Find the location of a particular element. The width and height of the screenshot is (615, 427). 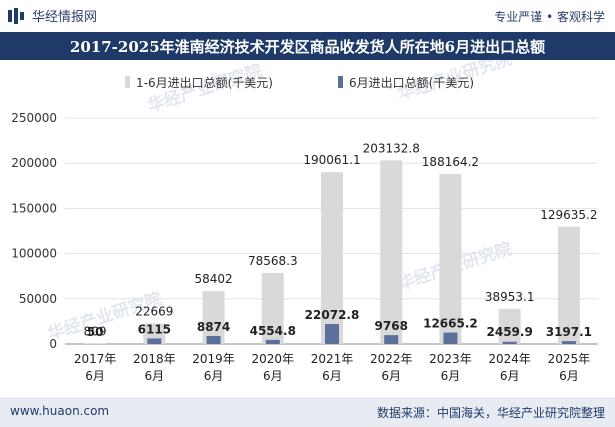

tagline: 专业严谨 • 客观科学 is located at coordinates (549, 17).